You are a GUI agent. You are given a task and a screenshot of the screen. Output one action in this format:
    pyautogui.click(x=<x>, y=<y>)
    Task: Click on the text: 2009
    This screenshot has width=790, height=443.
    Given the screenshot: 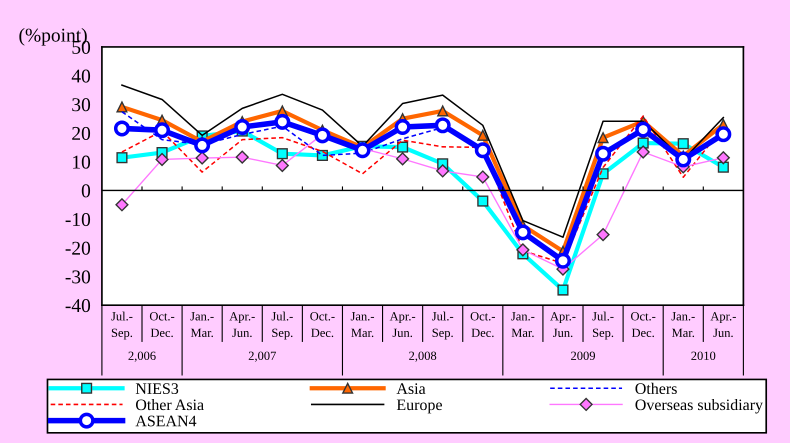 What is the action you would take?
    pyautogui.click(x=583, y=356)
    